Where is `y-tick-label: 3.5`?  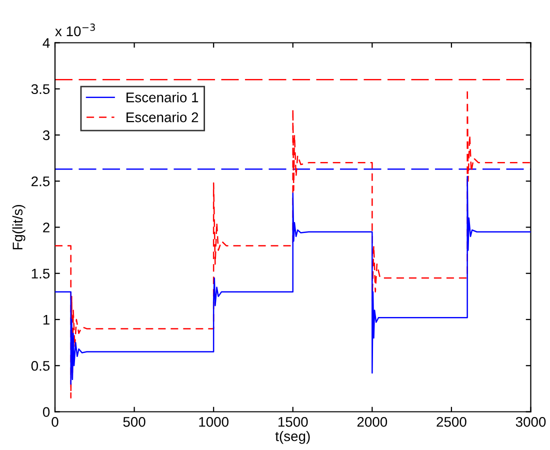
y-tick-label: 3.5 is located at coordinates (40, 89).